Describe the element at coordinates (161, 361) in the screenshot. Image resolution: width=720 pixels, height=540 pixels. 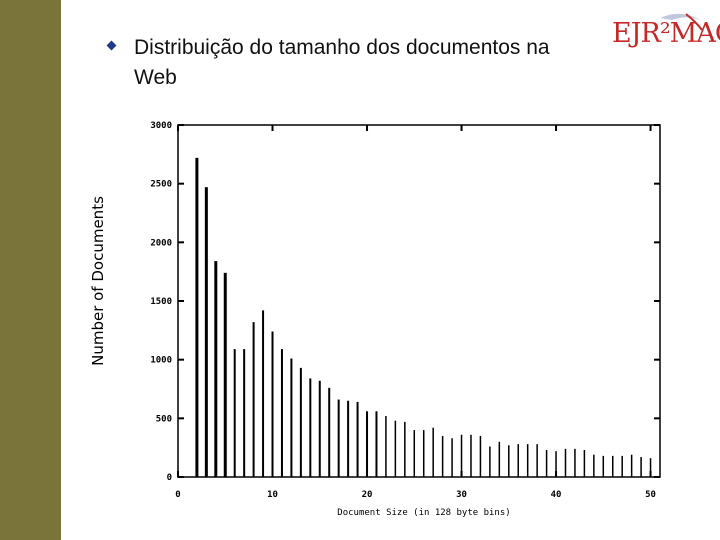
I see `y-tick-label: 1000` at that location.